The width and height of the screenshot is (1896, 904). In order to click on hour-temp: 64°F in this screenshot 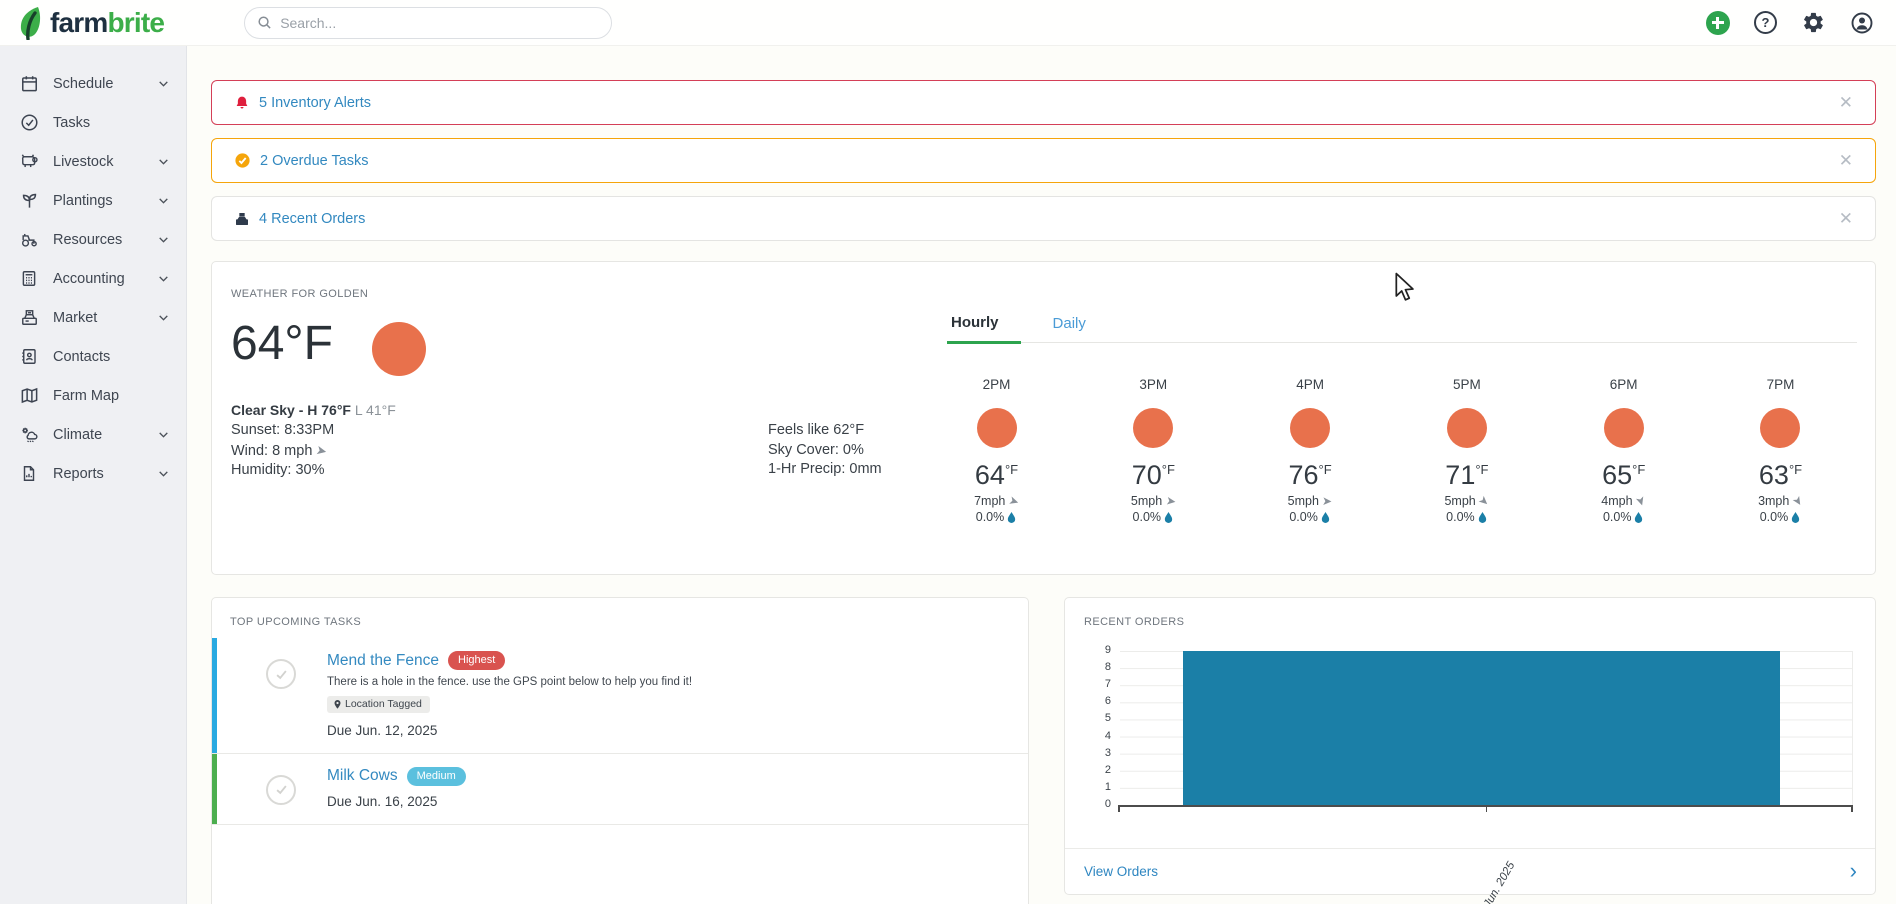, I will do `click(996, 475)`.